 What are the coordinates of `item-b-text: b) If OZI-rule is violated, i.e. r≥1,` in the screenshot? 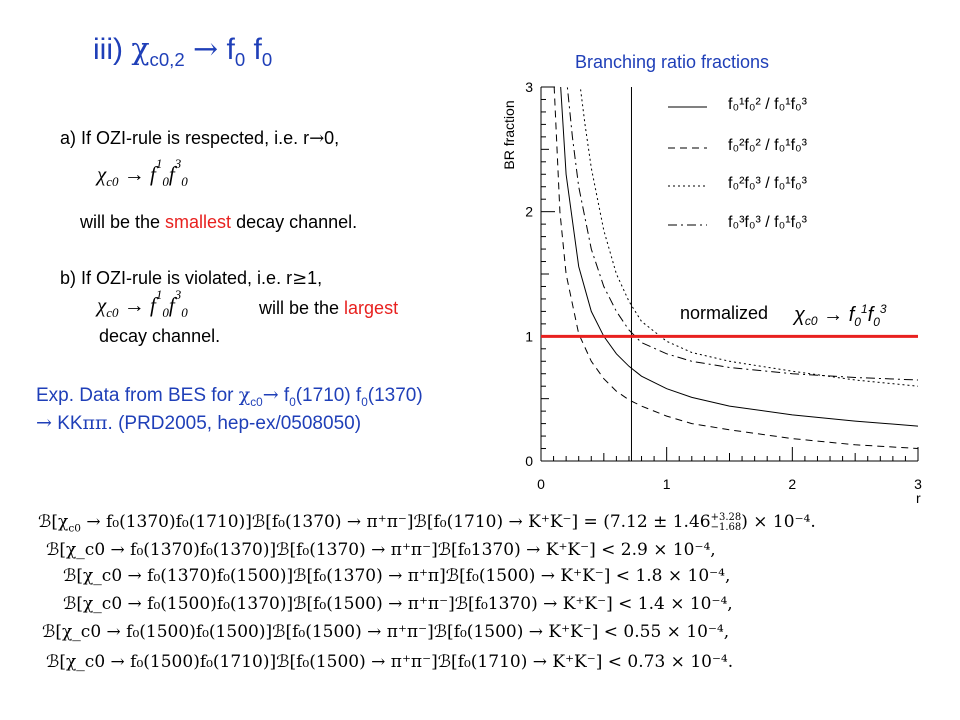 It's located at (191, 278).